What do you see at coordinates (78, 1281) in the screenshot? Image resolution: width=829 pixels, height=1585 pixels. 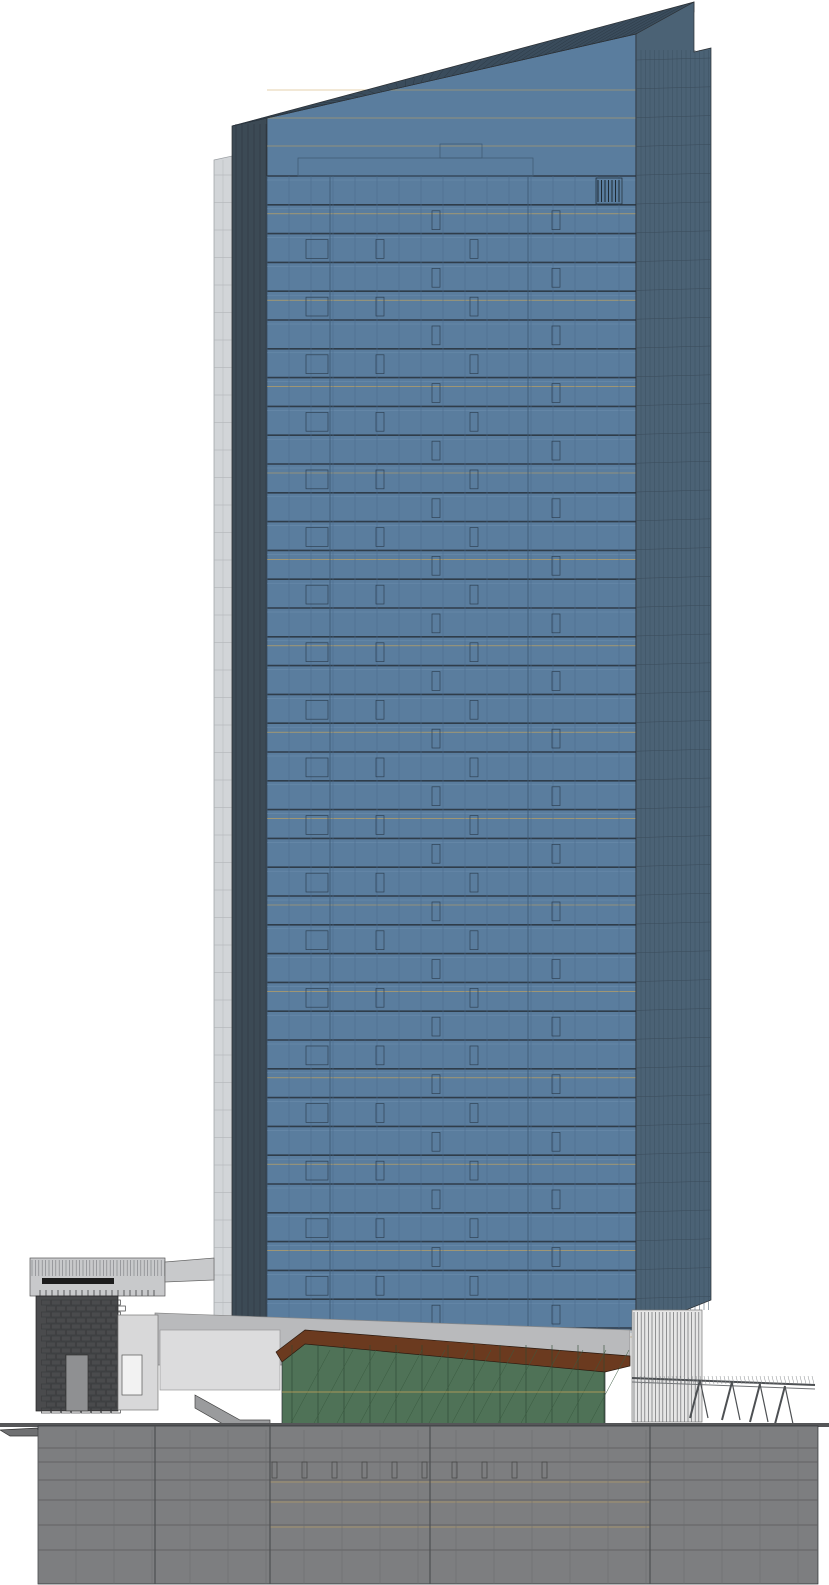 I see `annex-dark-slot` at bounding box center [78, 1281].